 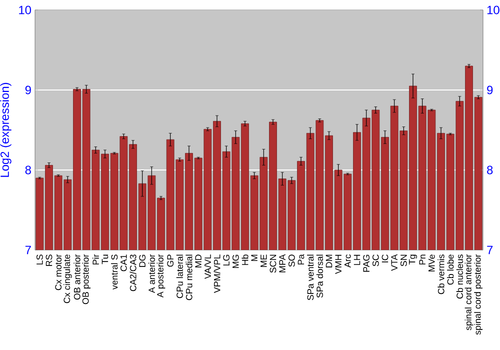 I want to click on x-tick-label: Tu, so click(x=105, y=259).